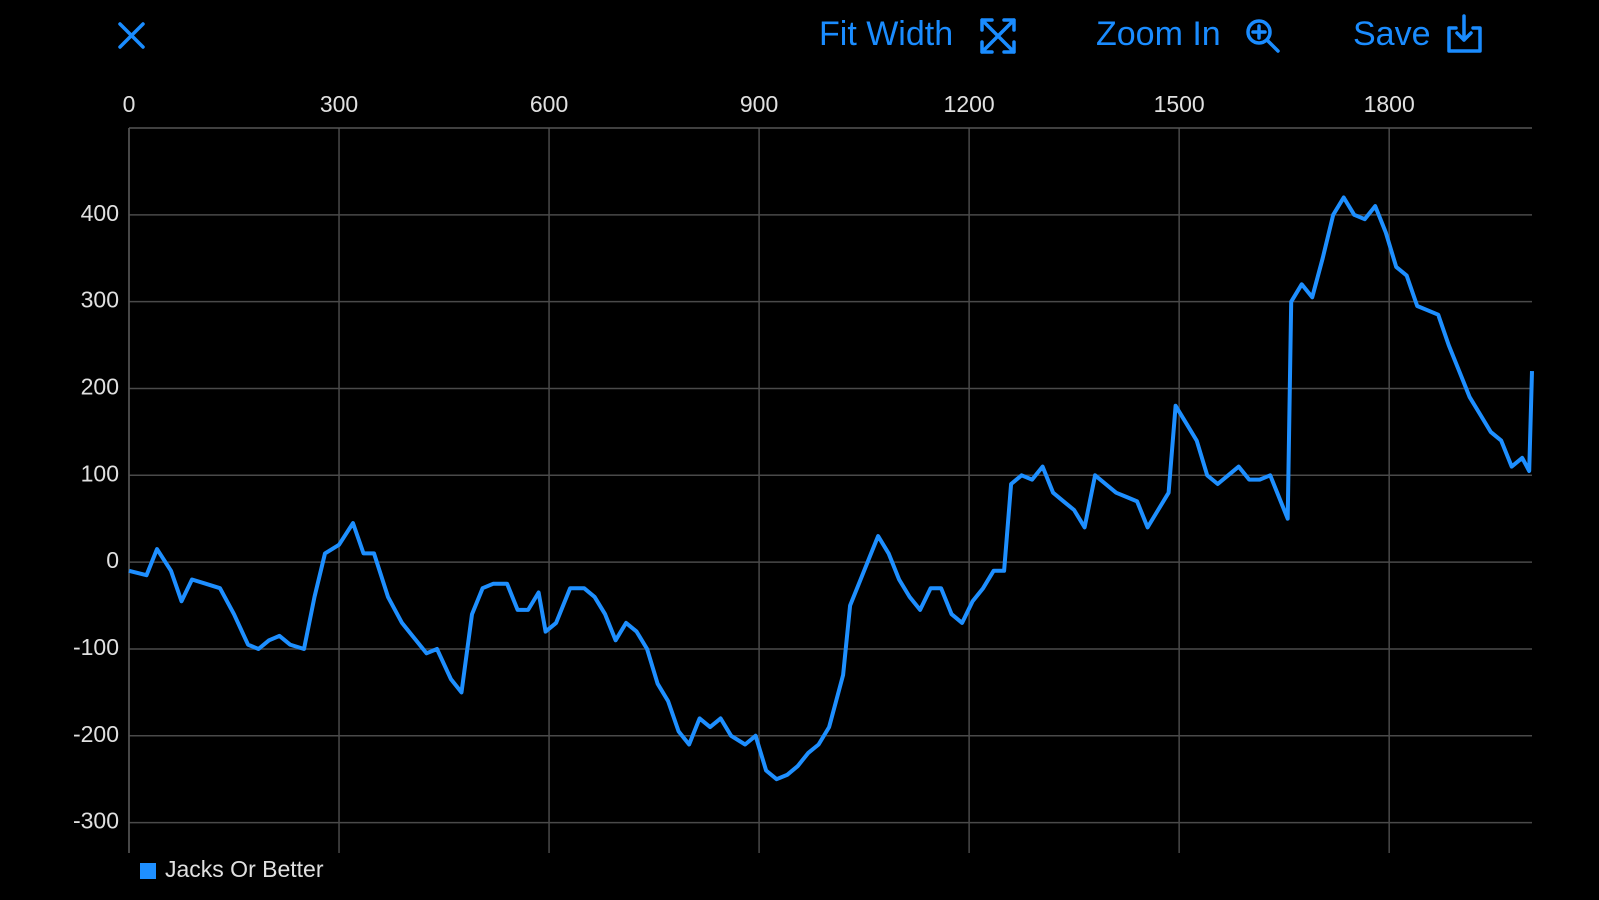 The width and height of the screenshot is (1599, 900). I want to click on fit-width-label: Fit Width, so click(886, 34).